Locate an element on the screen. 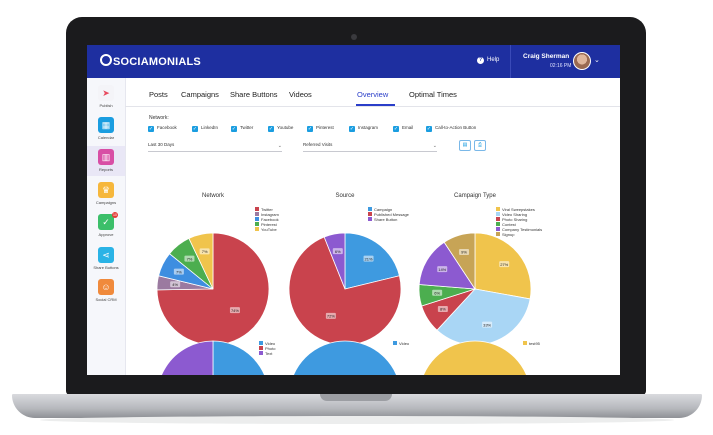  legend-entry: Contest is located at coordinates (519, 224).